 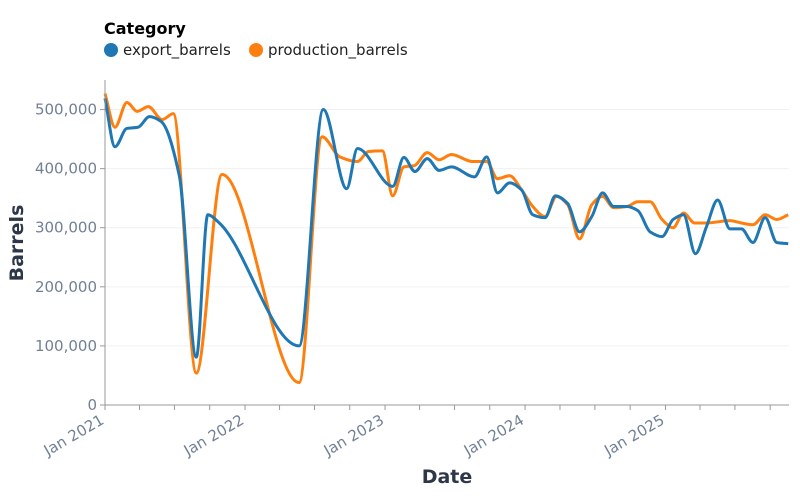 I want to click on y-axis-ticks: 0 100,000 200,000 300,000 400,000 500,000, so click(x=70, y=257).